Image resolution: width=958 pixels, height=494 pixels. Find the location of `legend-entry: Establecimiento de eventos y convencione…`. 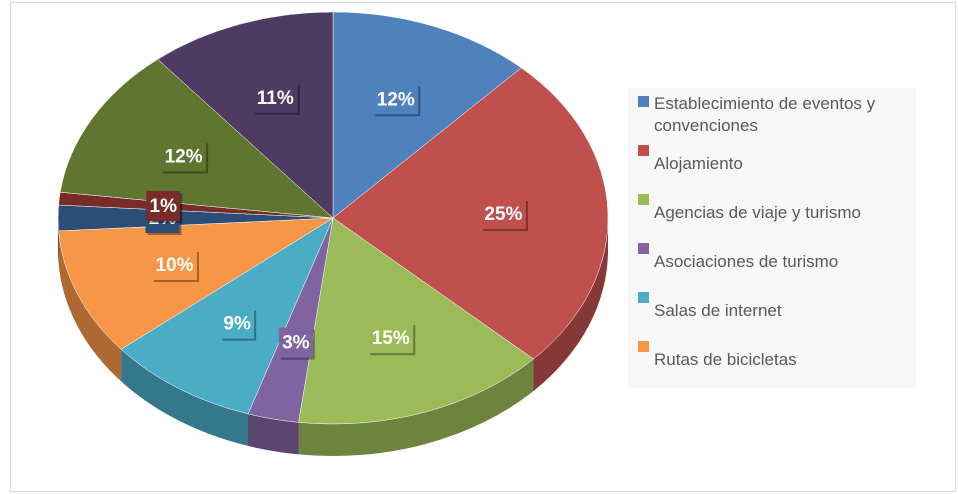

legend-entry: Establecimiento de eventos y convencione… is located at coordinates (774, 114).